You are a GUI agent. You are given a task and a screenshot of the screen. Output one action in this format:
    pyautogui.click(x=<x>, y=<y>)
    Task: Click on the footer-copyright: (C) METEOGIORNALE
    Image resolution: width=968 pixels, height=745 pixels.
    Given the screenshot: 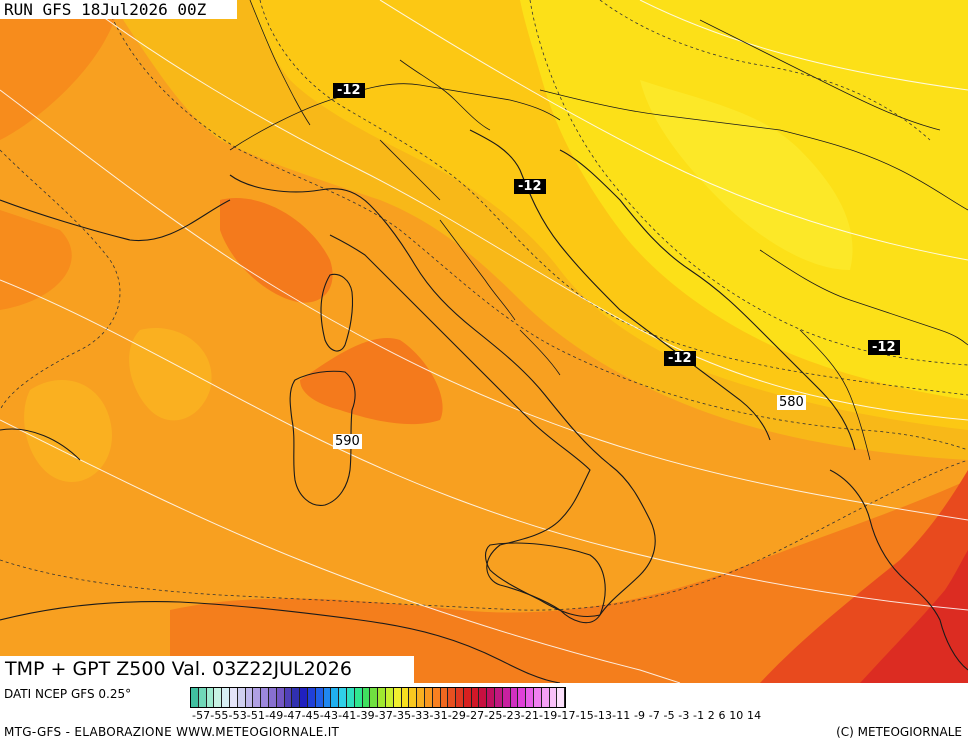 What is the action you would take?
    pyautogui.click(x=899, y=732)
    